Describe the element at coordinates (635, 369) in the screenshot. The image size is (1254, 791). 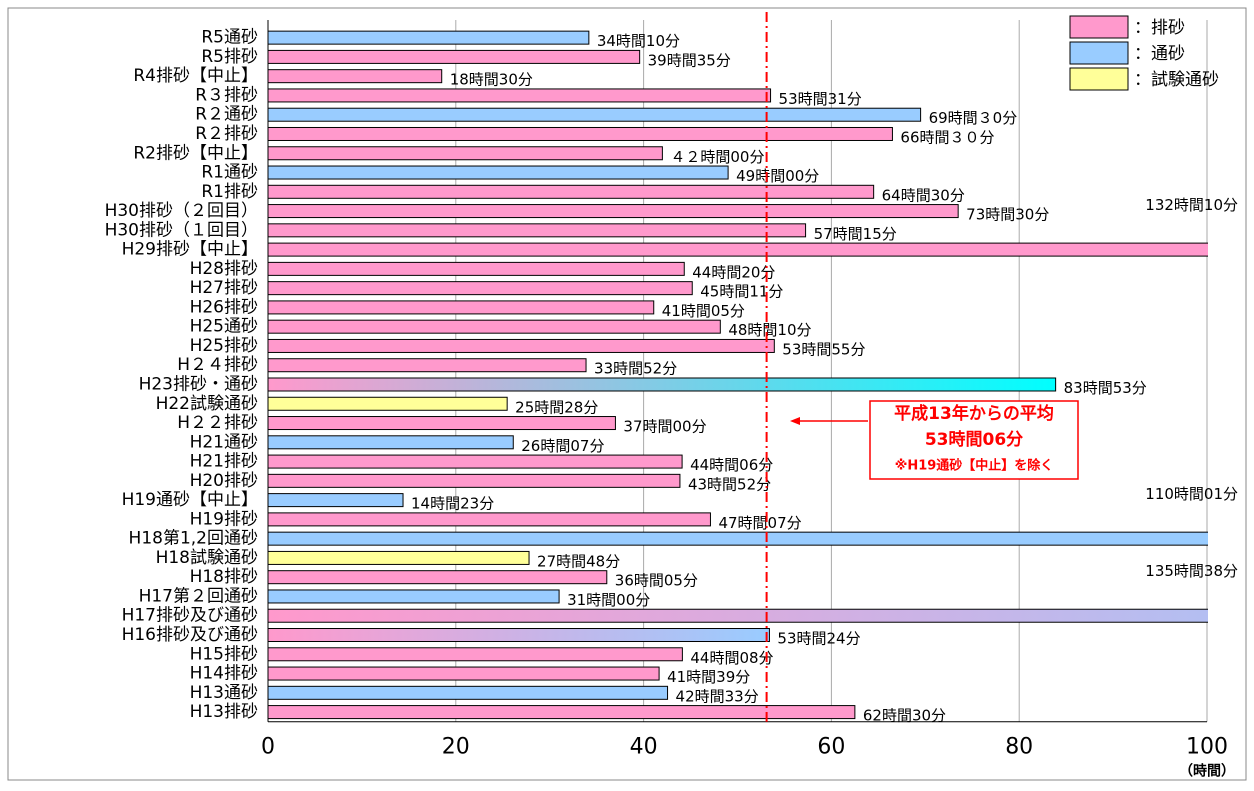
I see `value-label: 33時間52分` at that location.